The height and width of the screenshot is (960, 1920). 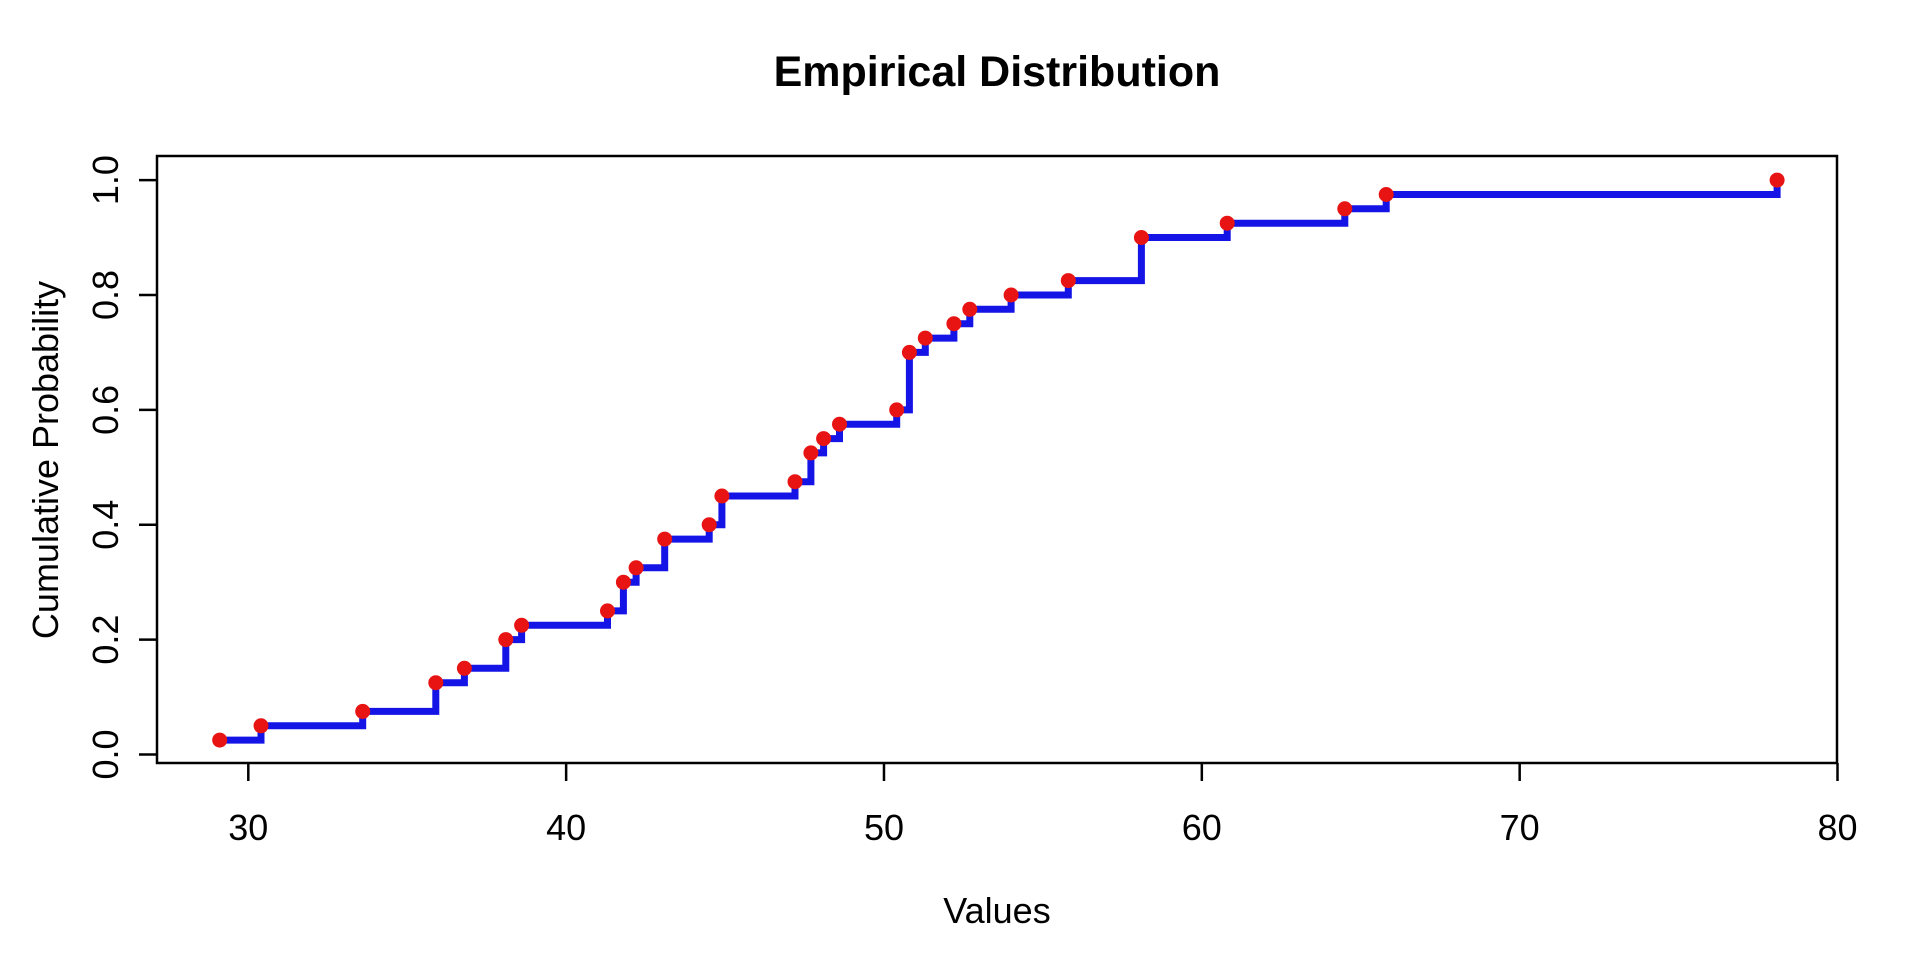 I want to click on x-tick-label: 60, so click(x=1202, y=827).